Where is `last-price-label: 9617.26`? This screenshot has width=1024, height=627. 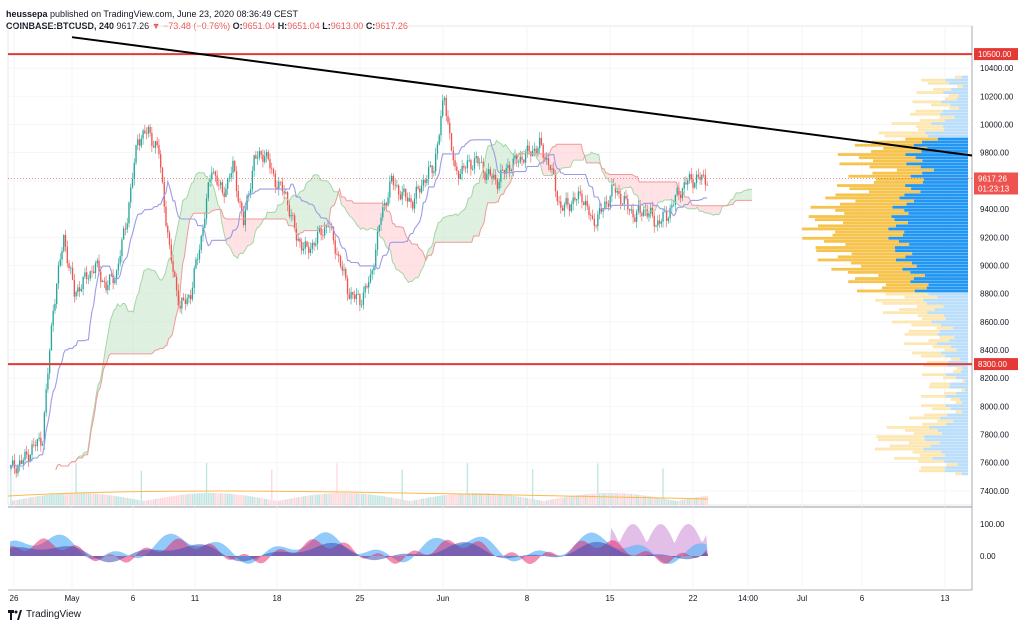 last-price-label: 9617.26 is located at coordinates (992, 178).